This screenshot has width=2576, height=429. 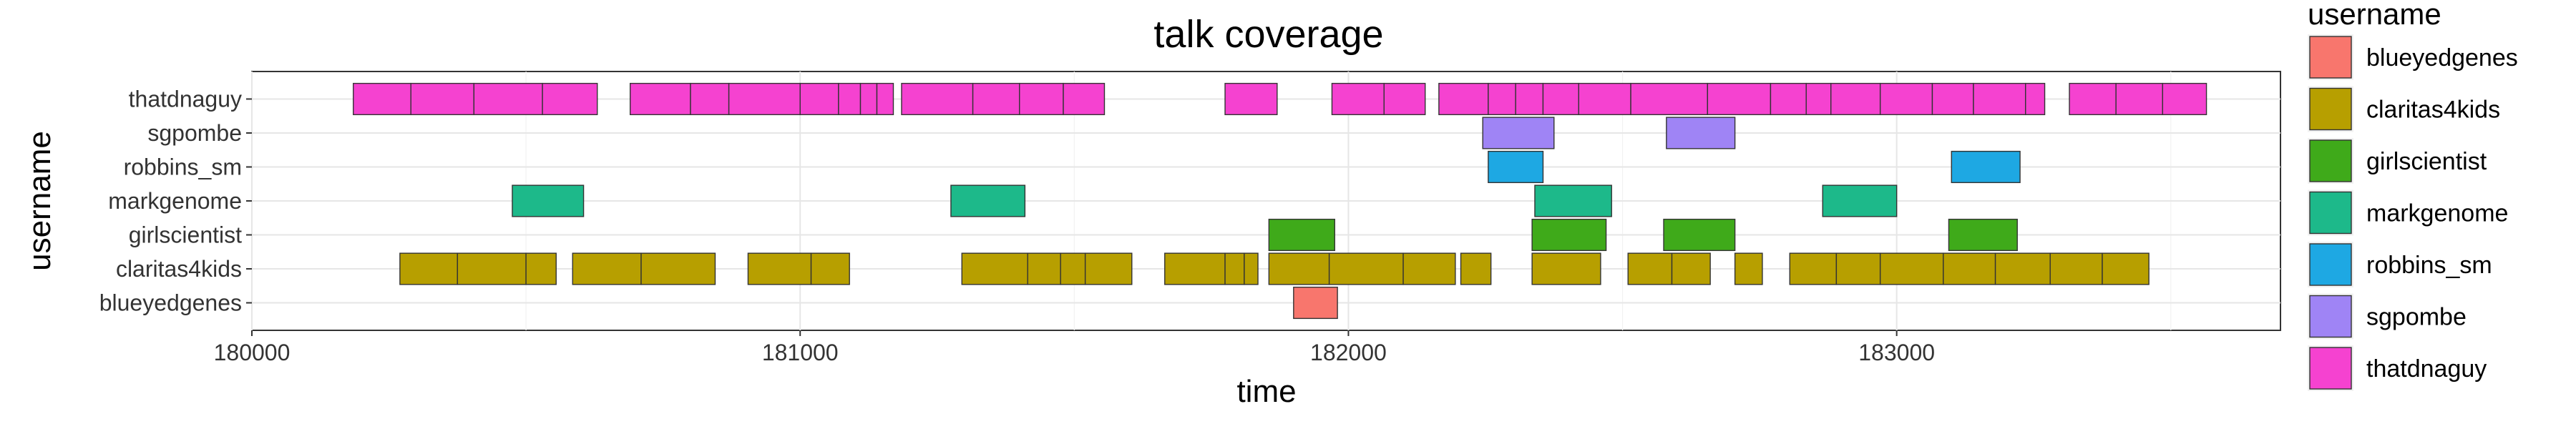 What do you see at coordinates (175, 201) in the screenshot?
I see `y-tick-label: markgenome` at bounding box center [175, 201].